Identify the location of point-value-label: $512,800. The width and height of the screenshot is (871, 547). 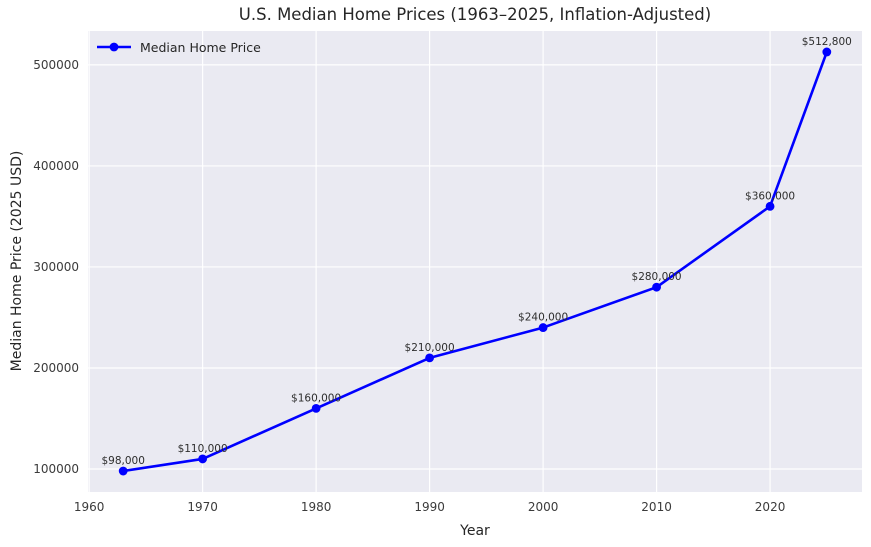
(827, 42).